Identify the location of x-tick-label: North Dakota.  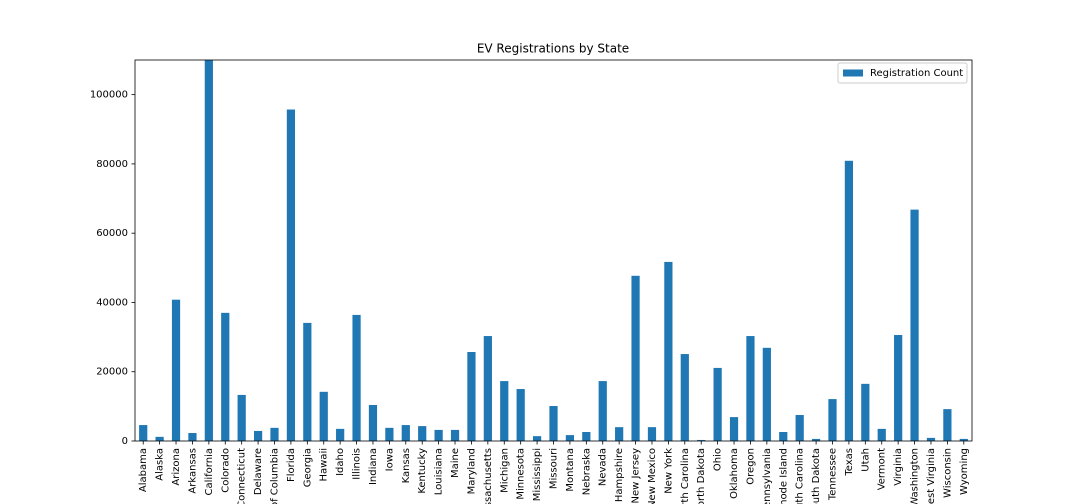
(701, 476).